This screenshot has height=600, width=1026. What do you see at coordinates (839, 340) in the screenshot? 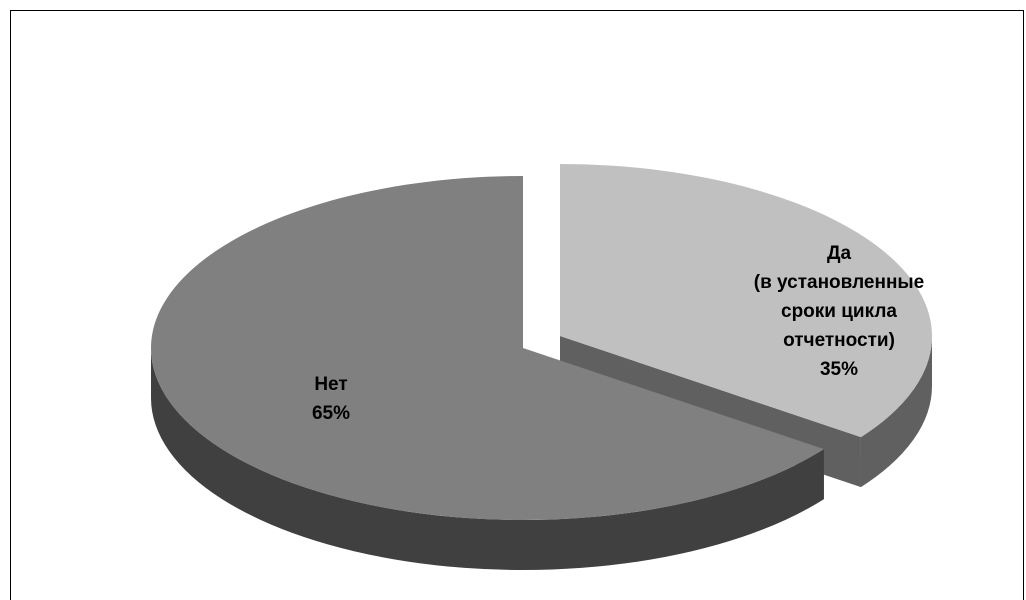
I see `slice-label-yes-line-4: отчетности)` at bounding box center [839, 340].